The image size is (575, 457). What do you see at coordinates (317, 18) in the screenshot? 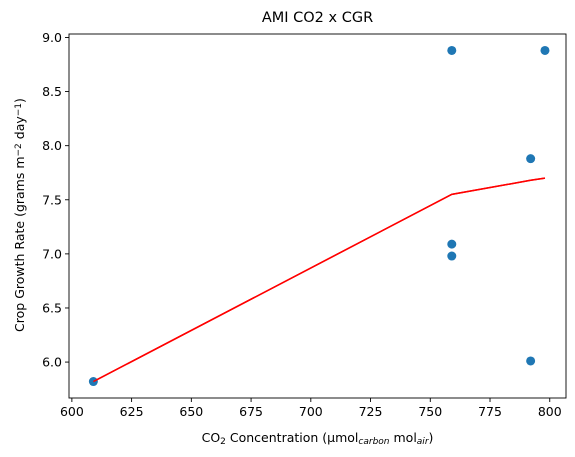
I see `chart-title: AMI CO2 x CGR` at bounding box center [317, 18].